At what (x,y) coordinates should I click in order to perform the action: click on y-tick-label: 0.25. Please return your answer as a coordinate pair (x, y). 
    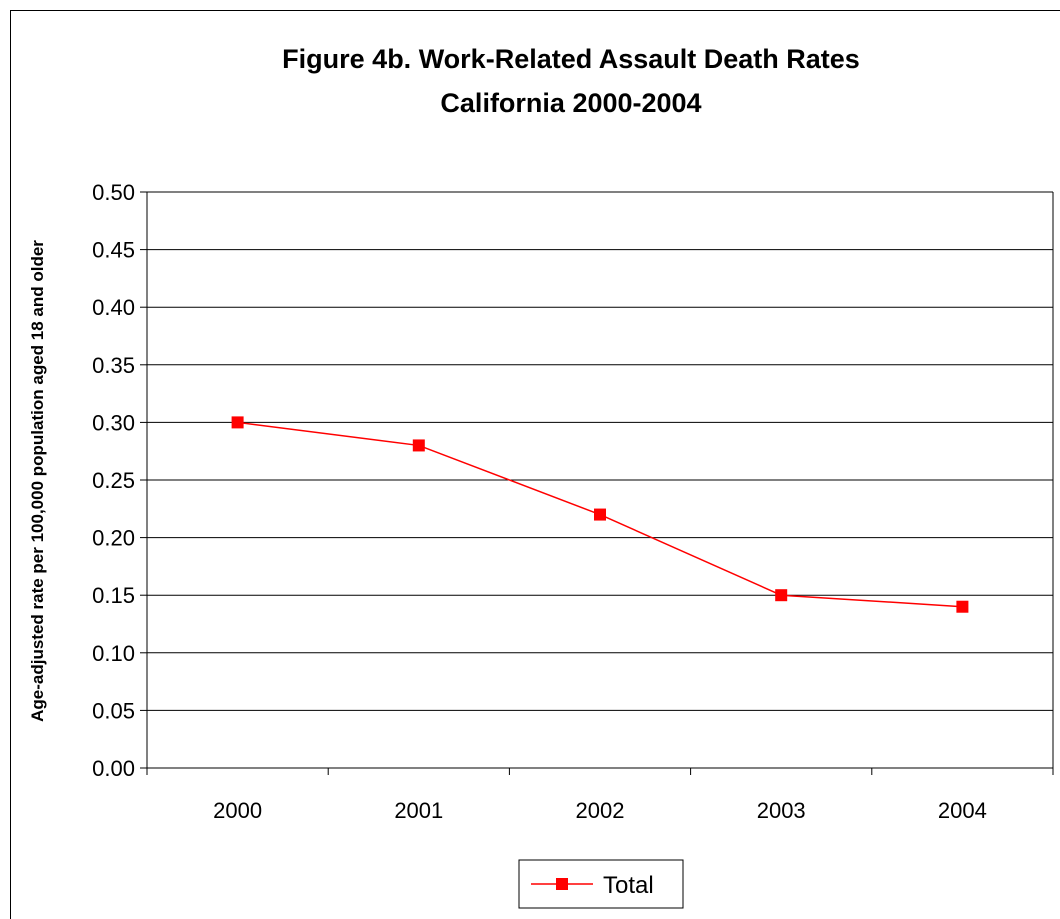
    Looking at the image, I should click on (113, 480).